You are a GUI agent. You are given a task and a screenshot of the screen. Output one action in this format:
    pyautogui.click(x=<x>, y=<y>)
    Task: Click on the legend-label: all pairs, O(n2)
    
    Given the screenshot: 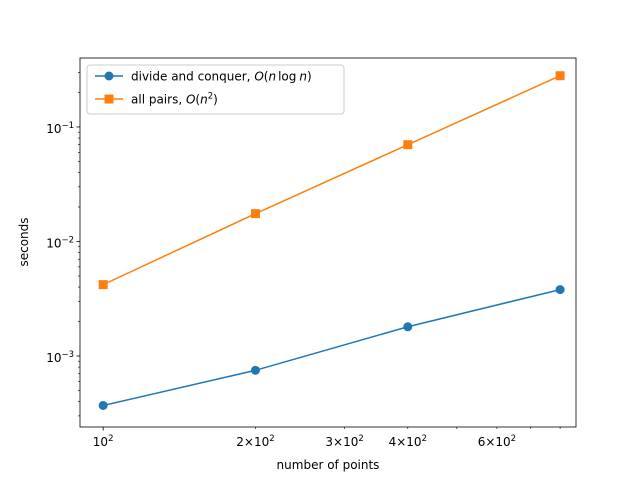 What is the action you would take?
    pyautogui.click(x=174, y=99)
    